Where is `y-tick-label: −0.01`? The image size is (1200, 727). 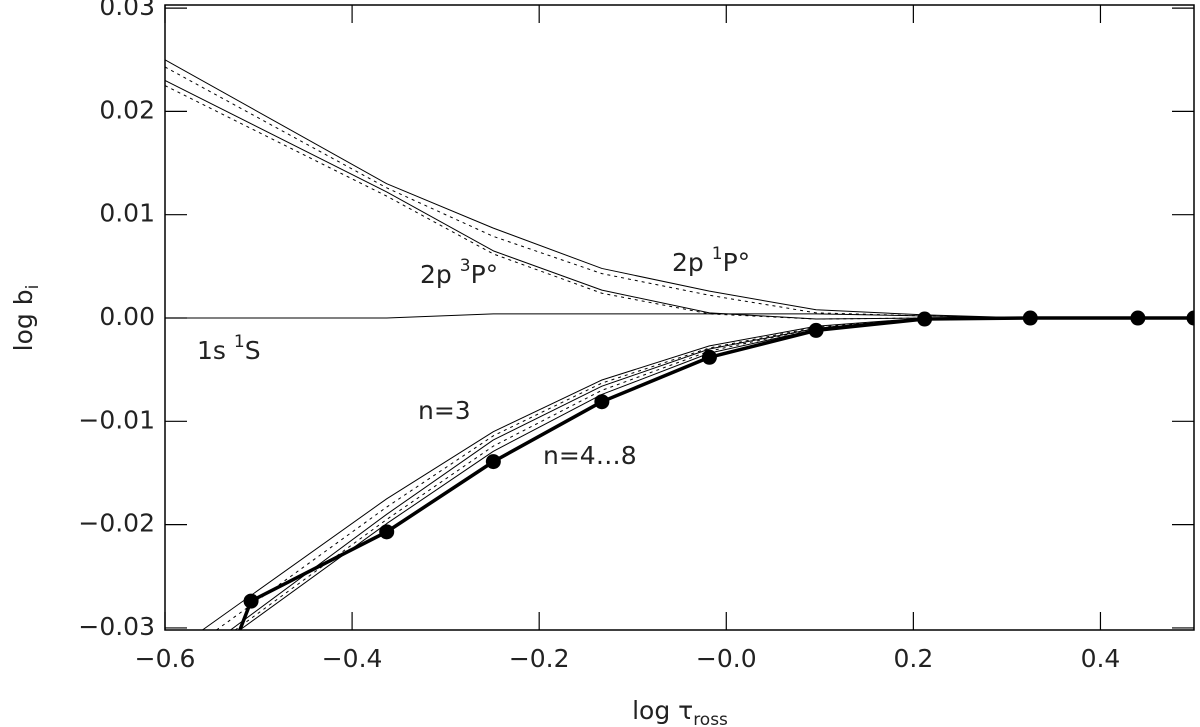
y-tick-label: −0.01 is located at coordinates (116, 419).